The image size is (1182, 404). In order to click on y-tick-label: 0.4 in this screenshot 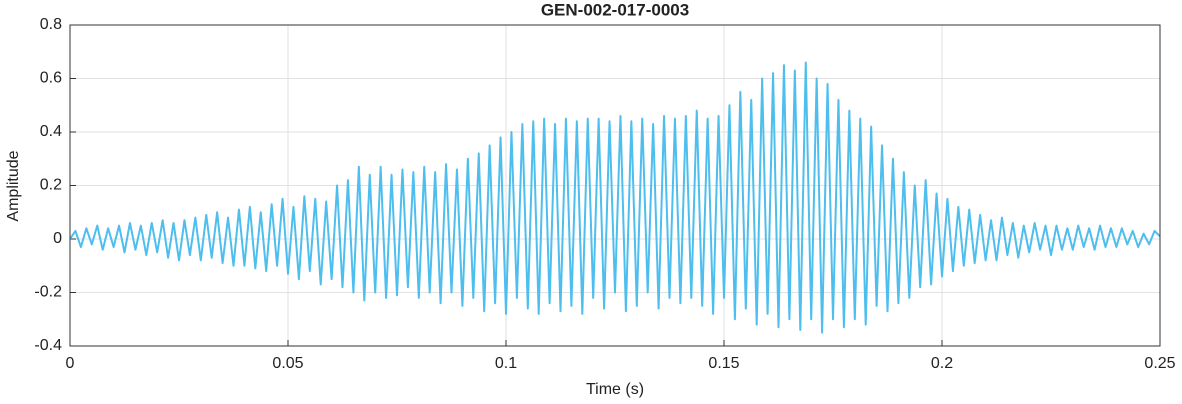, I will do `click(51, 131)`.